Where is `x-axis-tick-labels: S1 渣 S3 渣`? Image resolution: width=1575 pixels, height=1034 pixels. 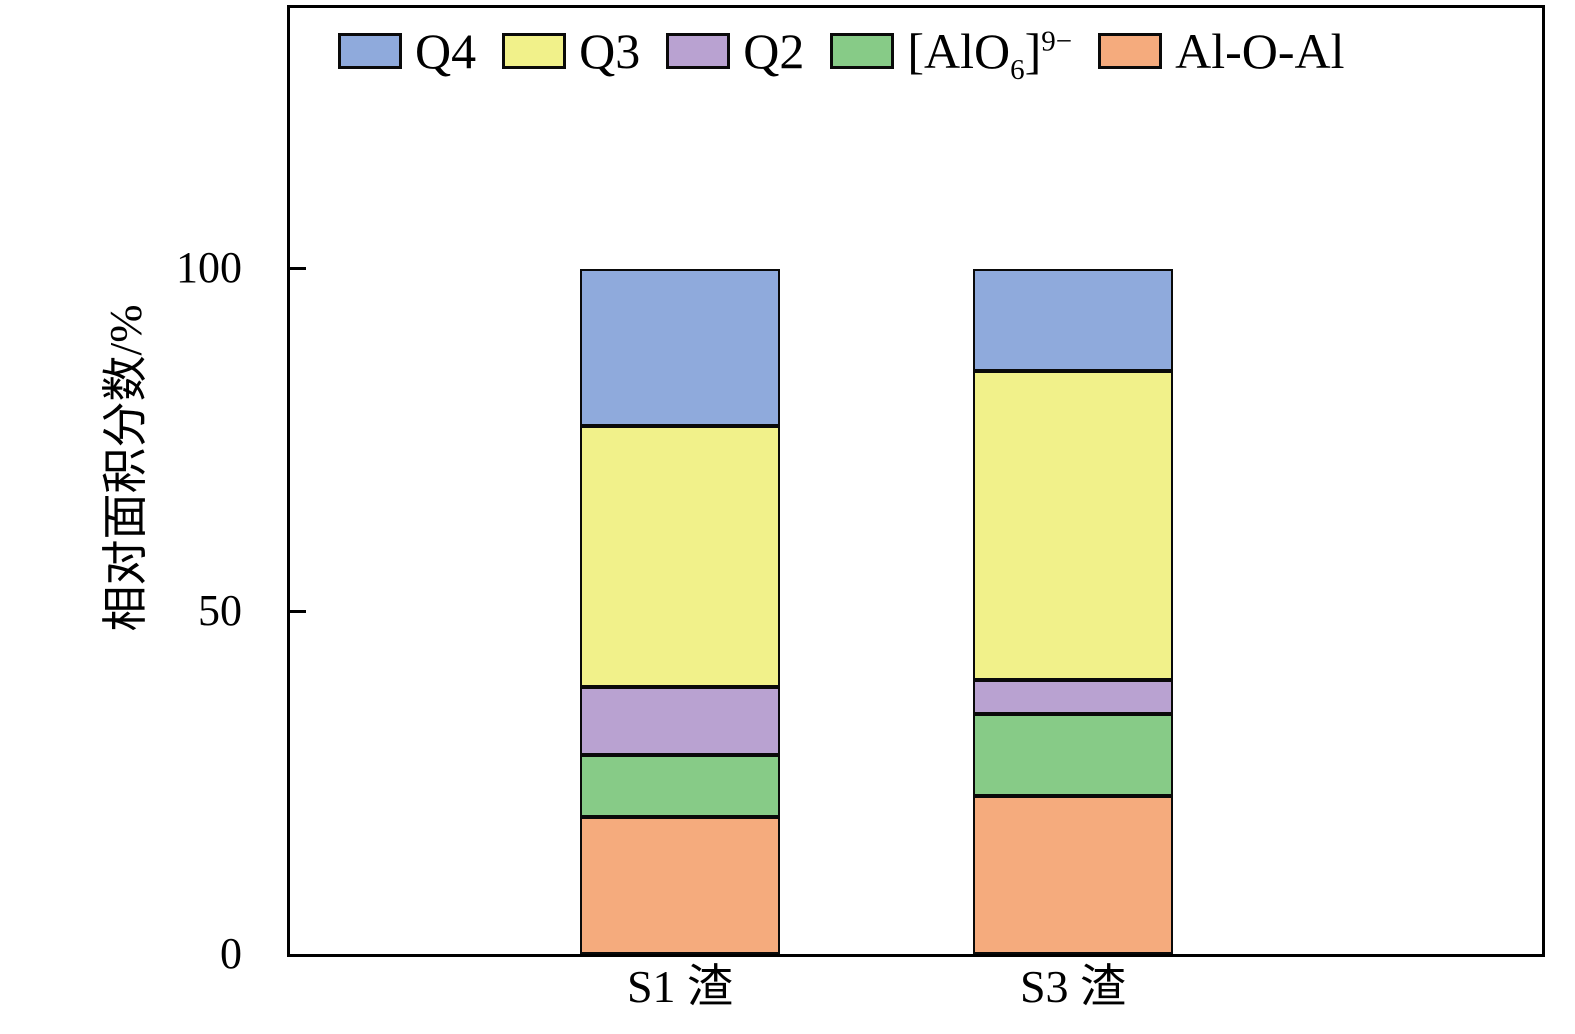 x-axis-tick-labels: S1 渣 S3 渣 is located at coordinates (916, 996).